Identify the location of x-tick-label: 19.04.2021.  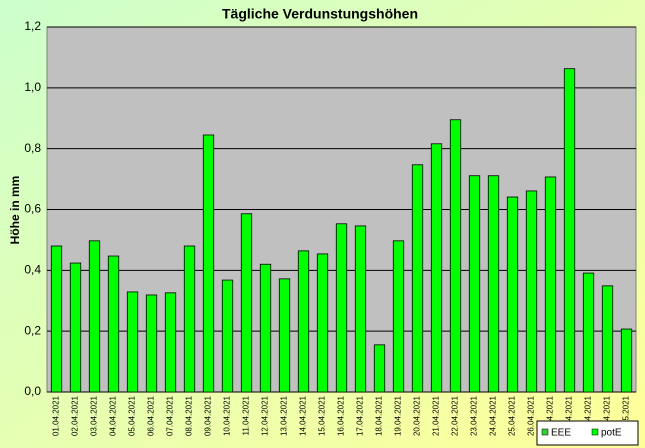
(398, 415).